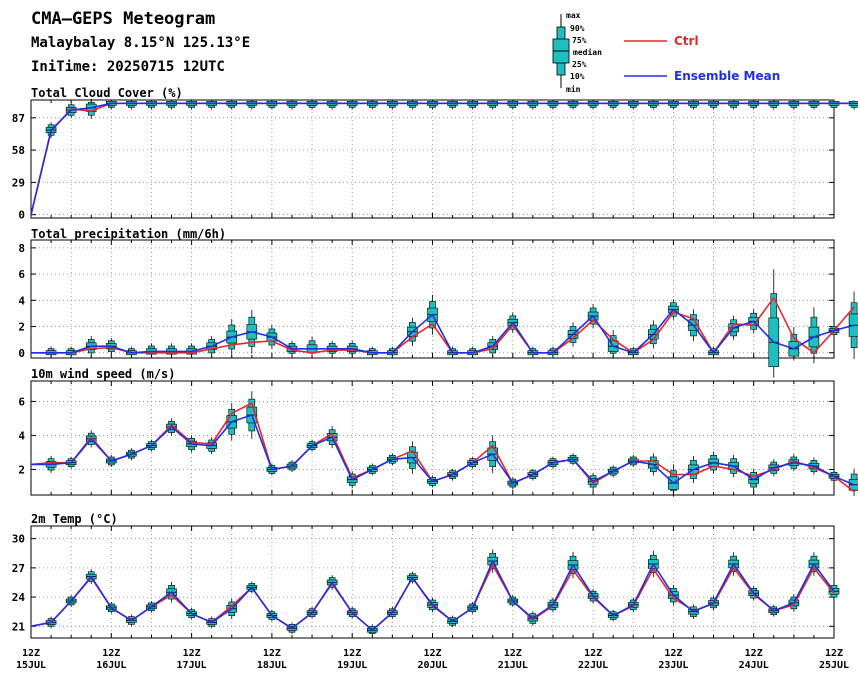  Describe the element at coordinates (123, 19) in the screenshot. I see `chart-title: CMA–GEPS Meteogram` at that location.